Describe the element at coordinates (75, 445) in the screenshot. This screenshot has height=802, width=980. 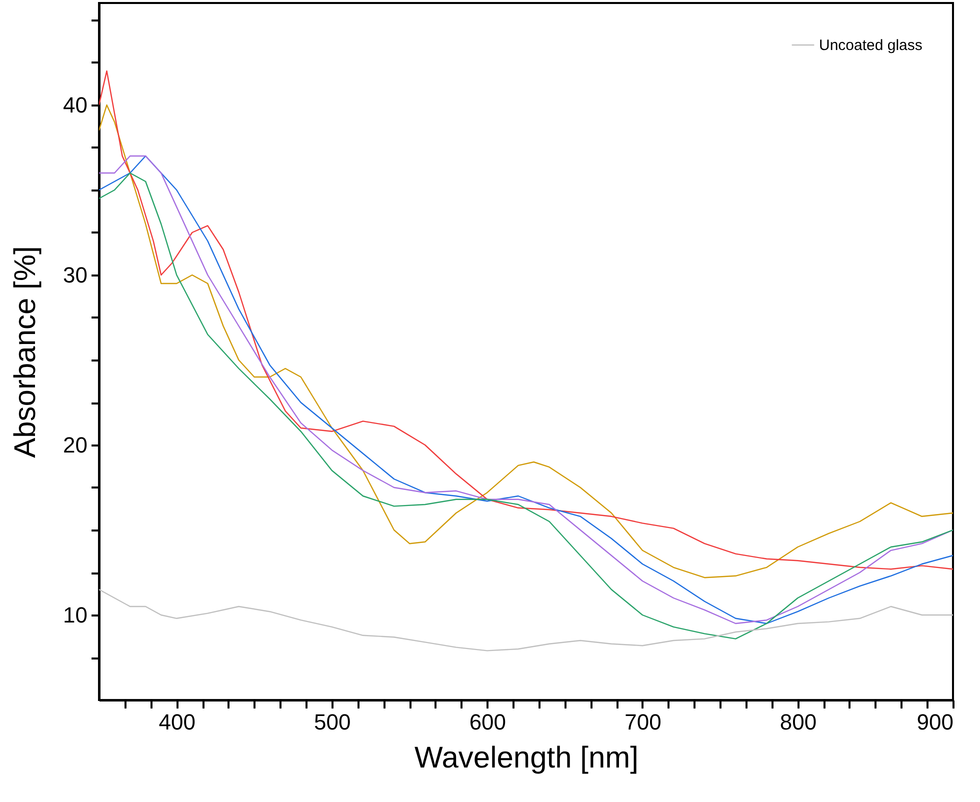
I see `y-tick-label: 20` at that location.